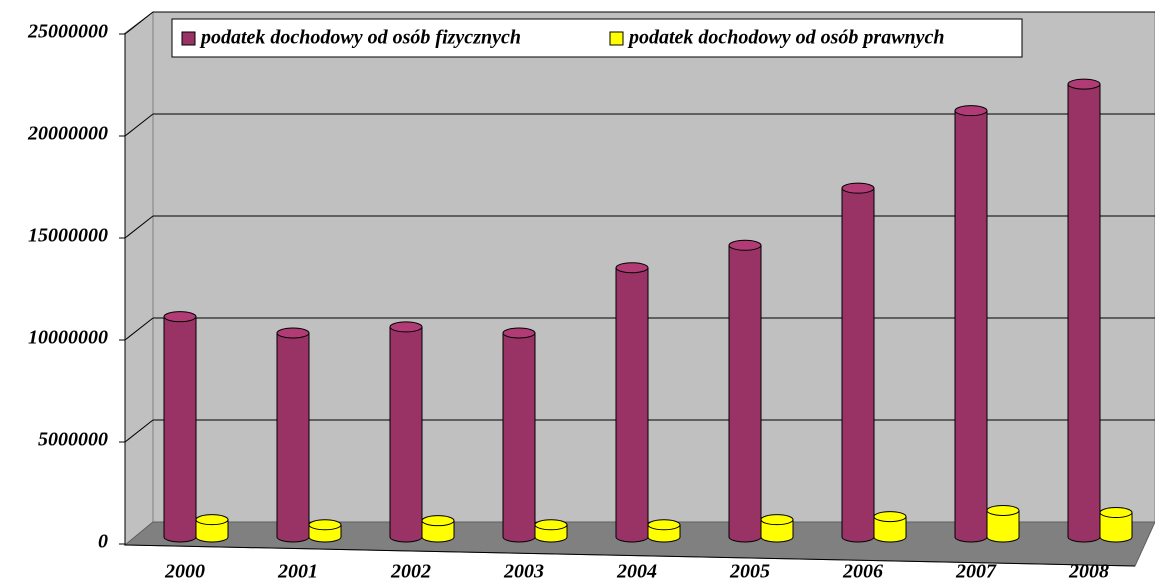  I want to click on x-tick-label: 2005, so click(749, 572).